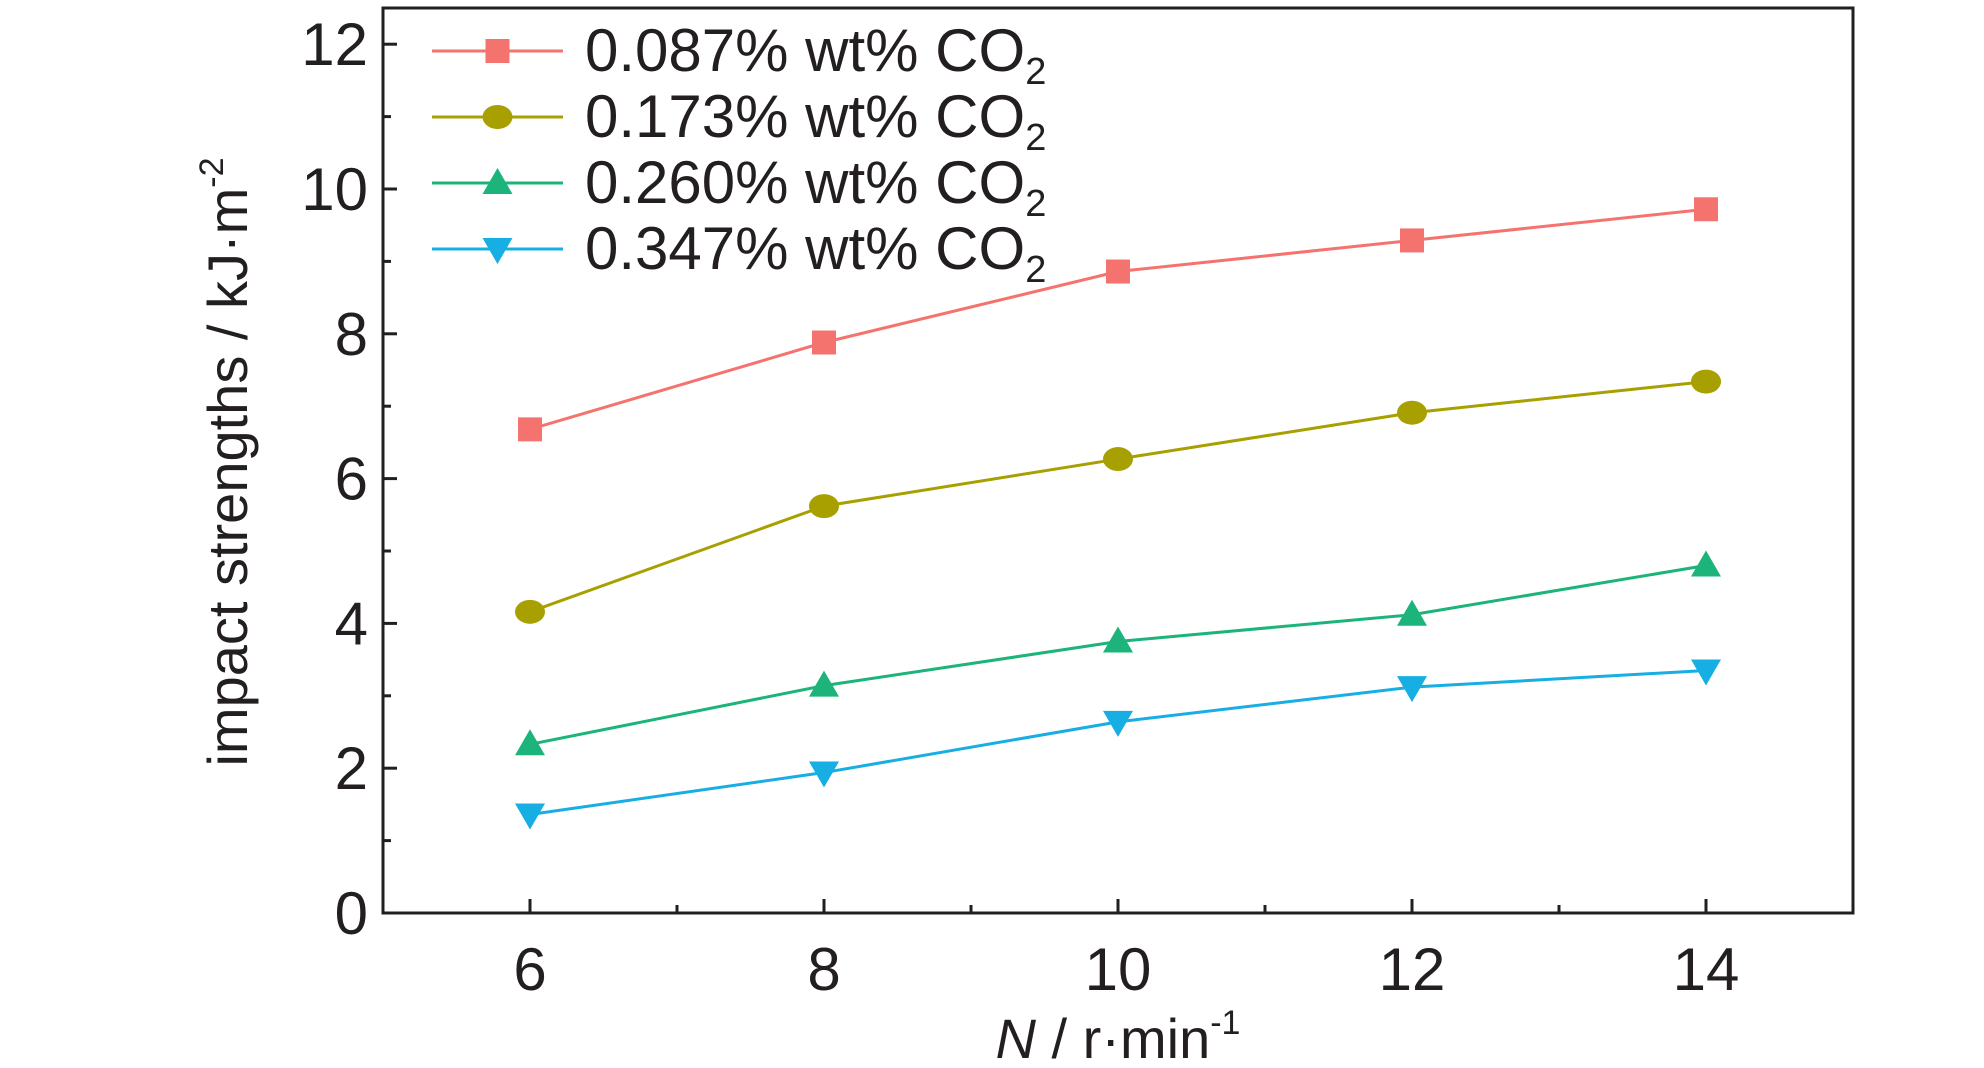 The width and height of the screenshot is (1984, 1068). I want to click on legend-label: 0.087% wt% CO2, so click(815, 55).